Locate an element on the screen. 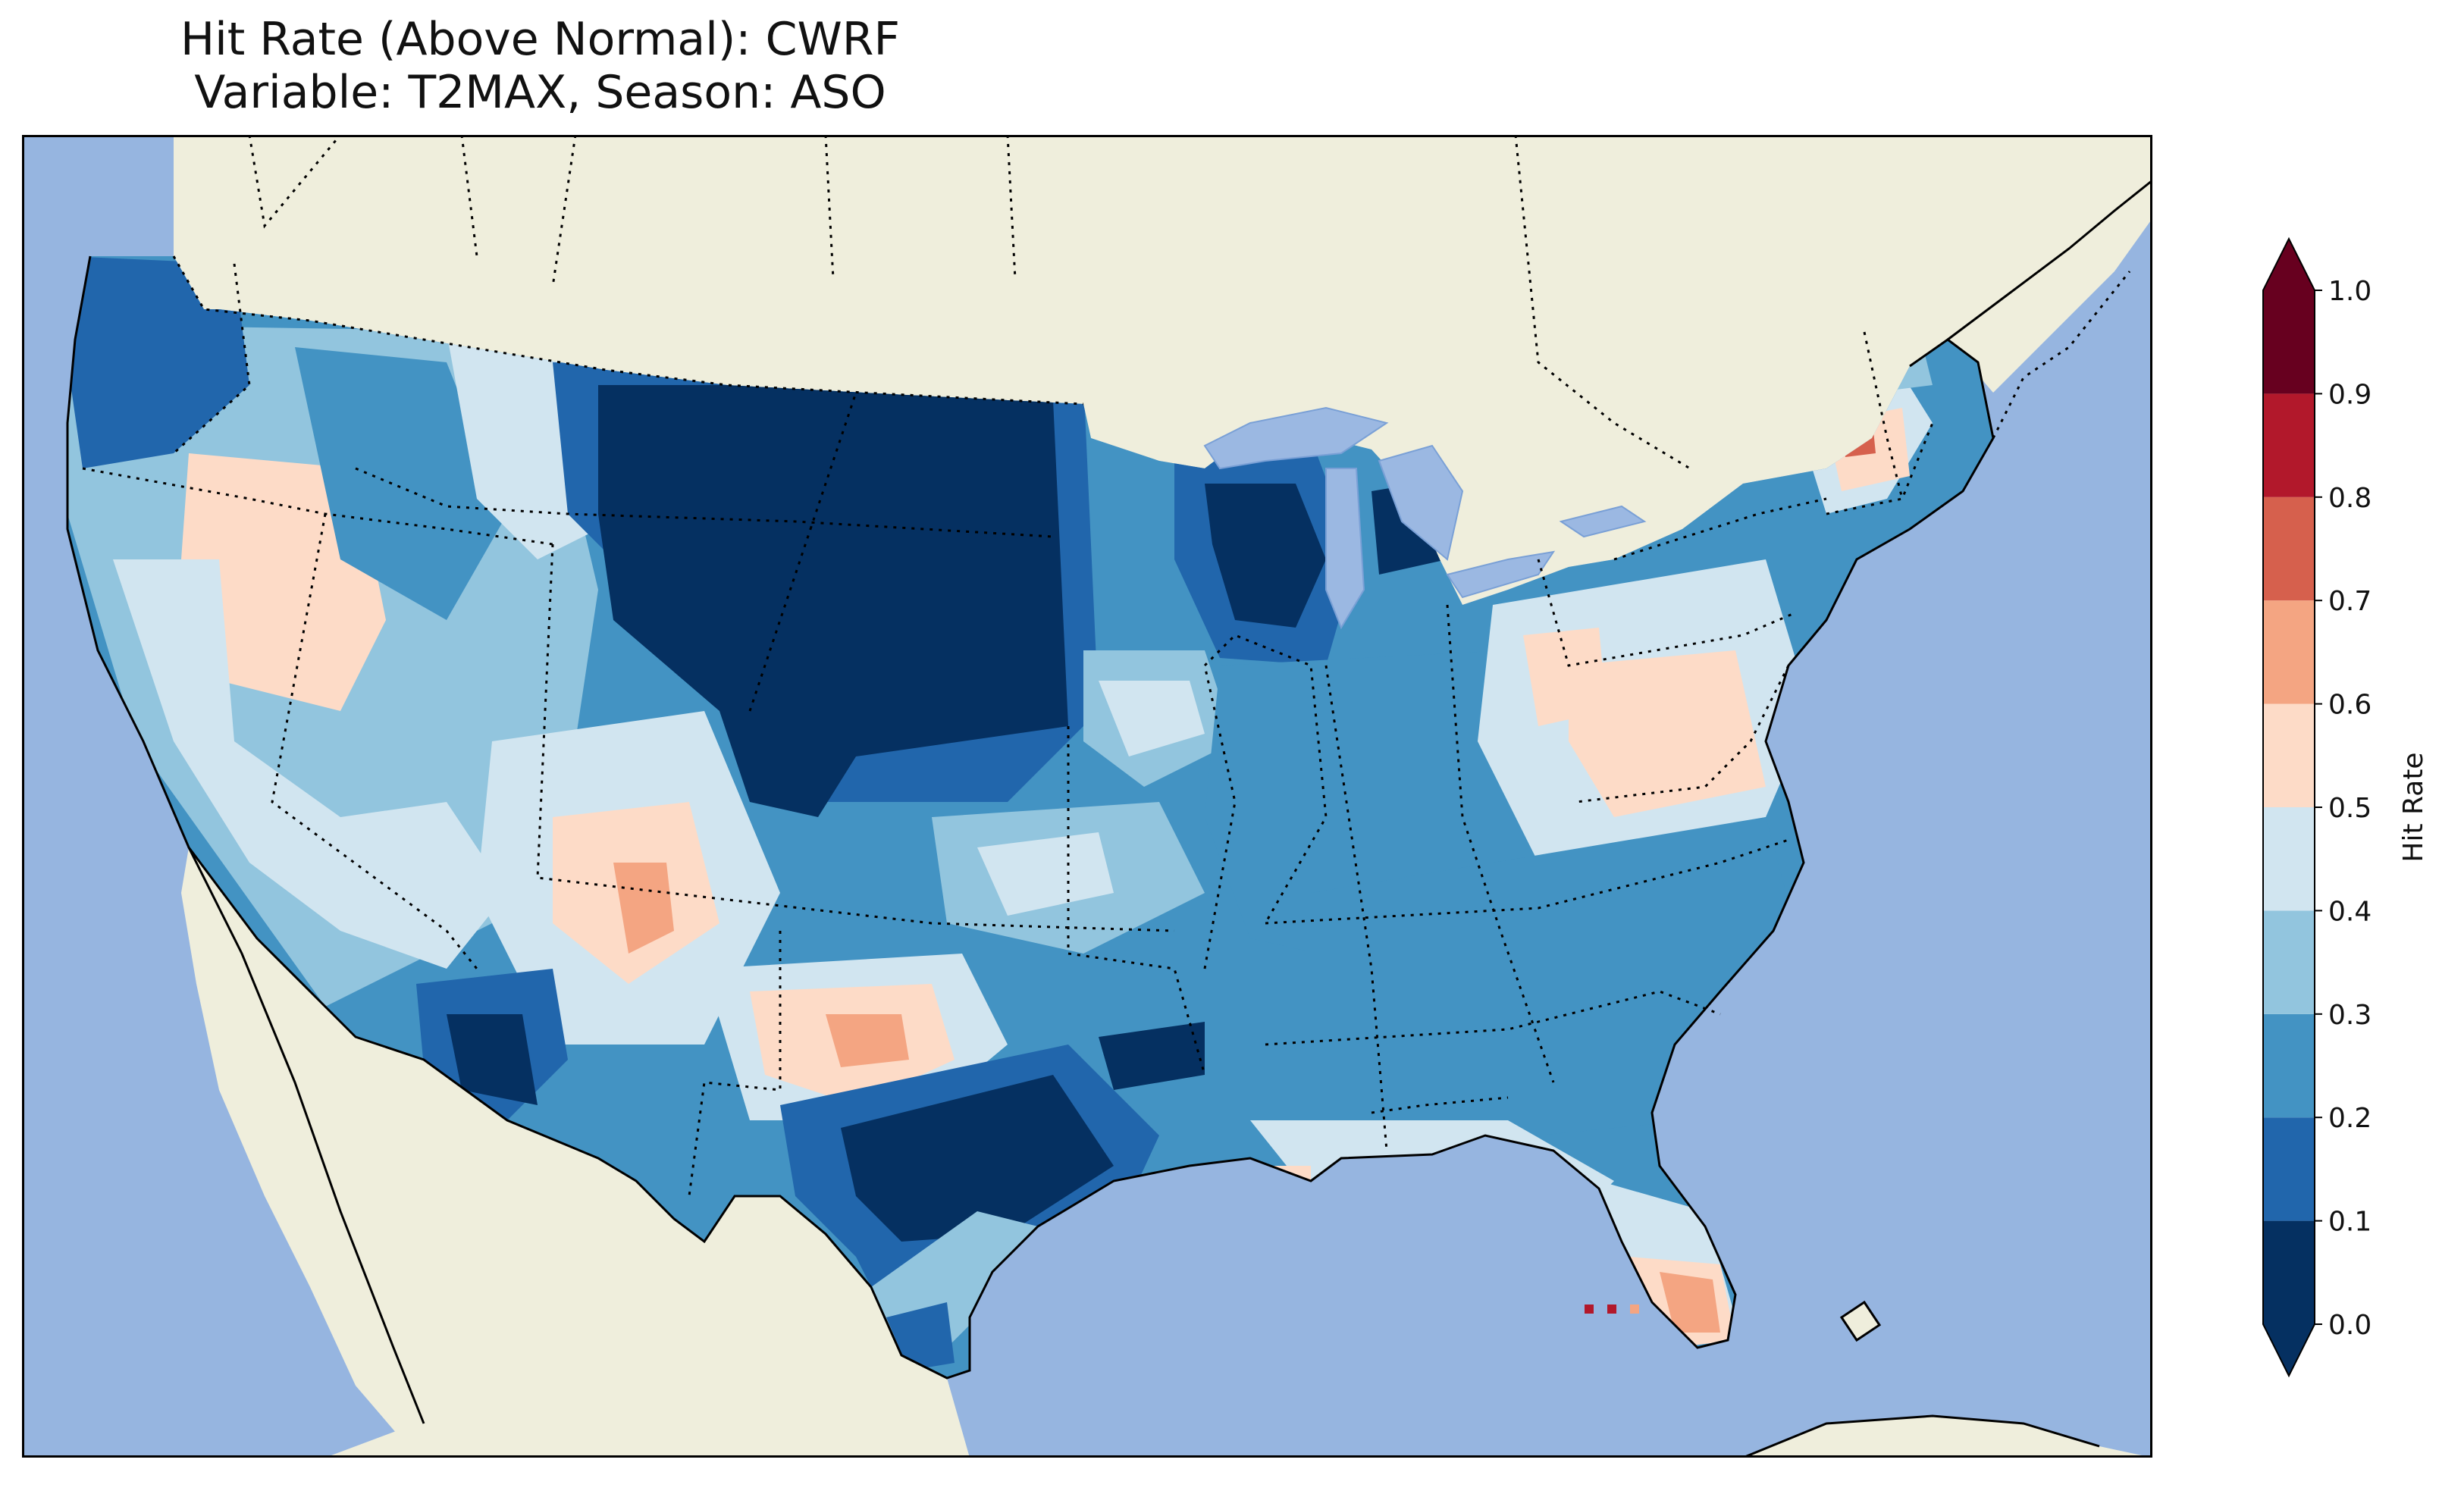  great-lakes is located at coordinates (1425, 518).